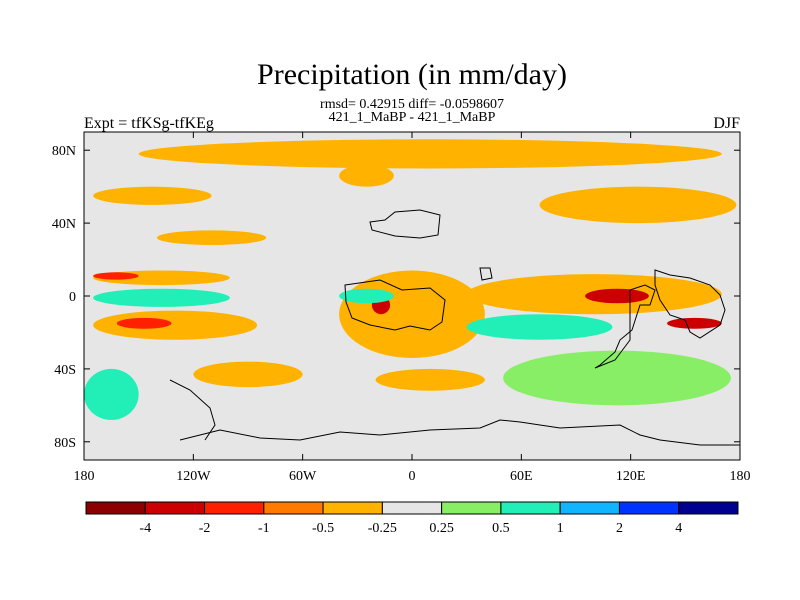 The height and width of the screenshot is (600, 800). I want to click on x-tick-label: 0, so click(412, 476).